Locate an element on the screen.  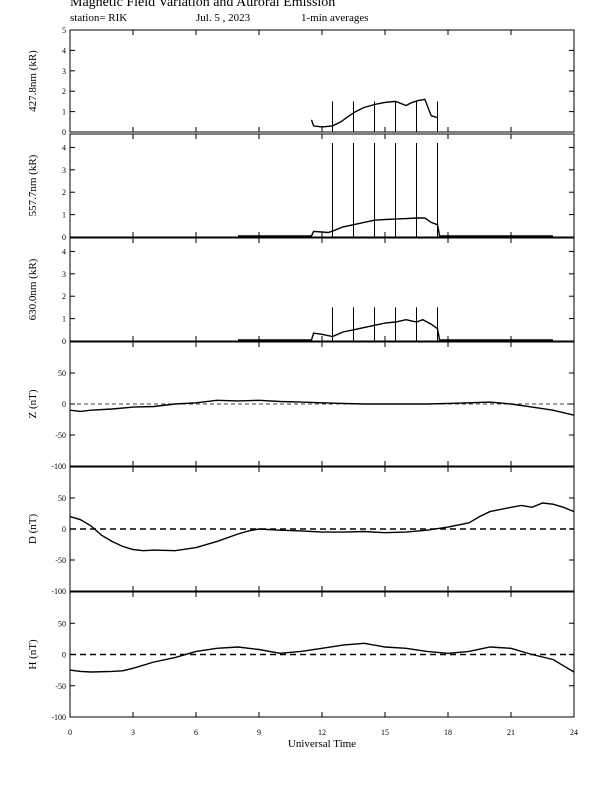
station-label: station= RIK is located at coordinates (99, 18).